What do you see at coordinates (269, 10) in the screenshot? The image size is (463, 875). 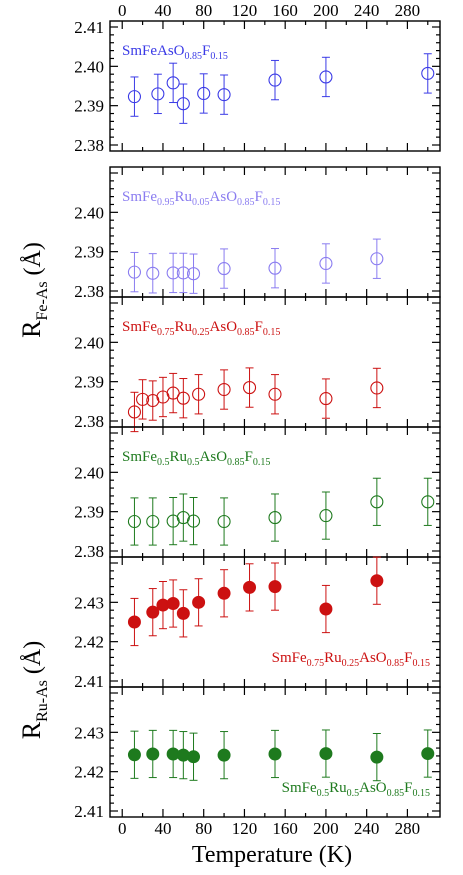 I see `top-x-axis: 0 40 80 120 160 200 240 280` at bounding box center [269, 10].